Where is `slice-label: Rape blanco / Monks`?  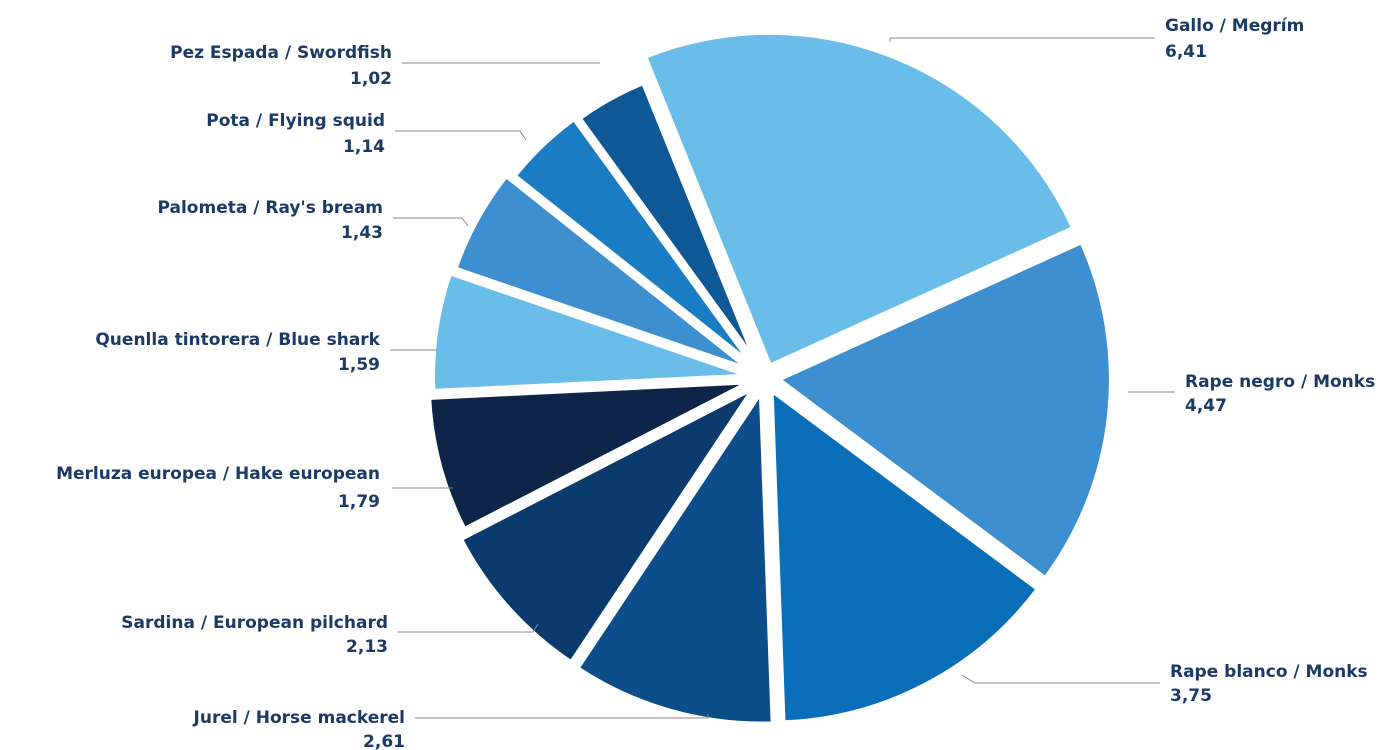
slice-label: Rape blanco / Monks is located at coordinates (1269, 672).